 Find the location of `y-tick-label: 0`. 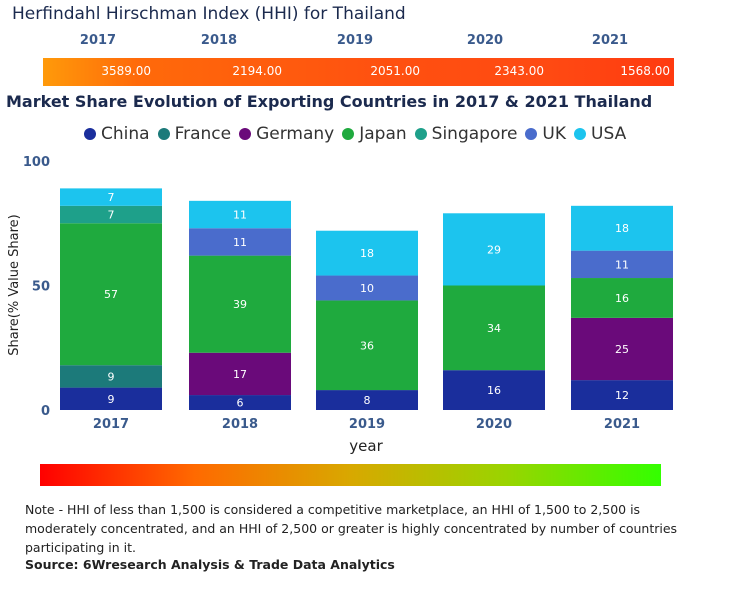

y-tick-label: 0 is located at coordinates (45, 411).